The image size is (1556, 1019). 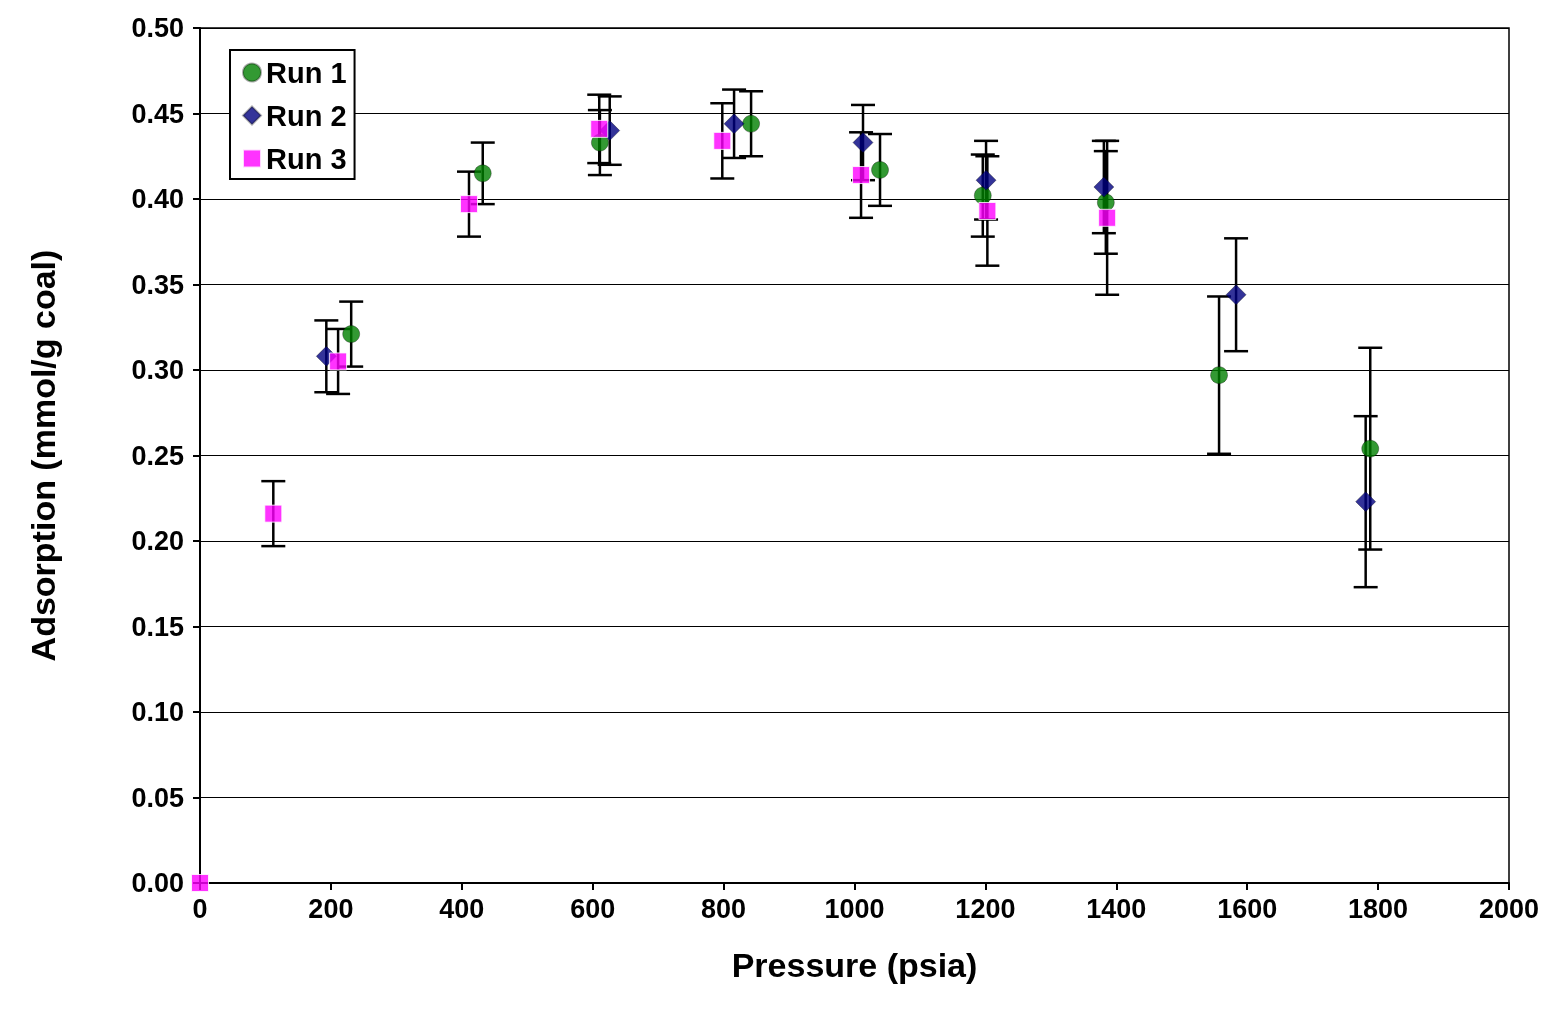 I want to click on y-tick-label: 0.20, so click(x=157, y=541).